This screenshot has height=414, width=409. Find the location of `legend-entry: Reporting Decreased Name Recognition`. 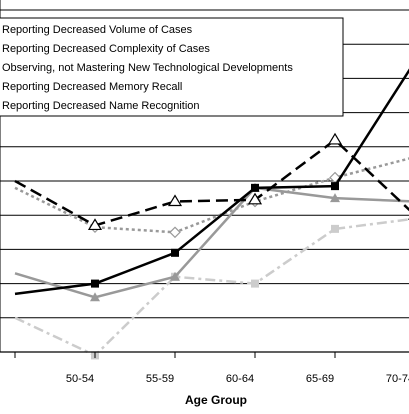

legend-entry: Reporting Decreased Name Recognition is located at coordinates (101, 106).